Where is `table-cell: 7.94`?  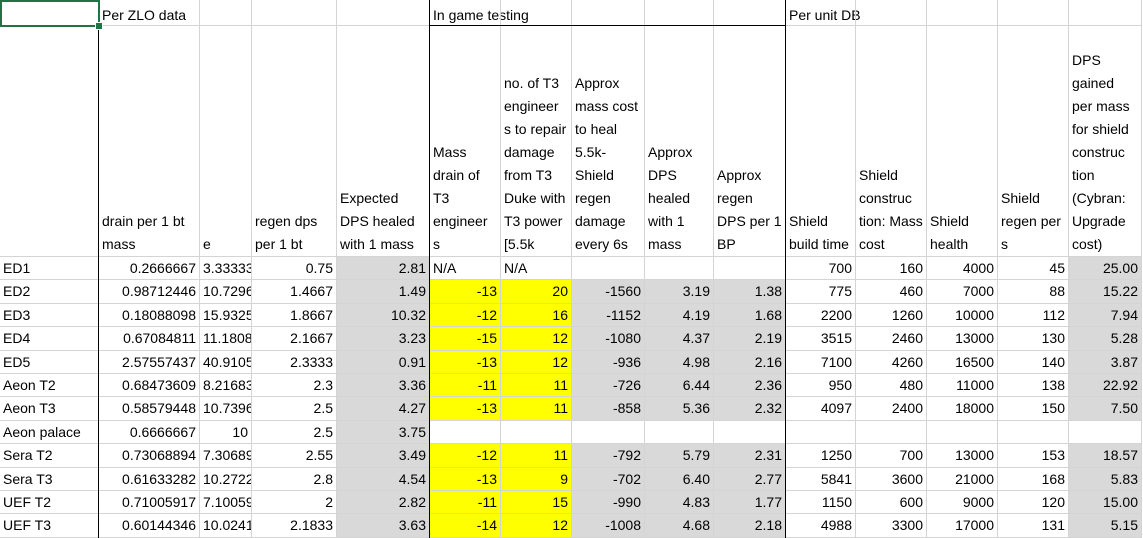
table-cell: 7.94 is located at coordinates (1105, 315).